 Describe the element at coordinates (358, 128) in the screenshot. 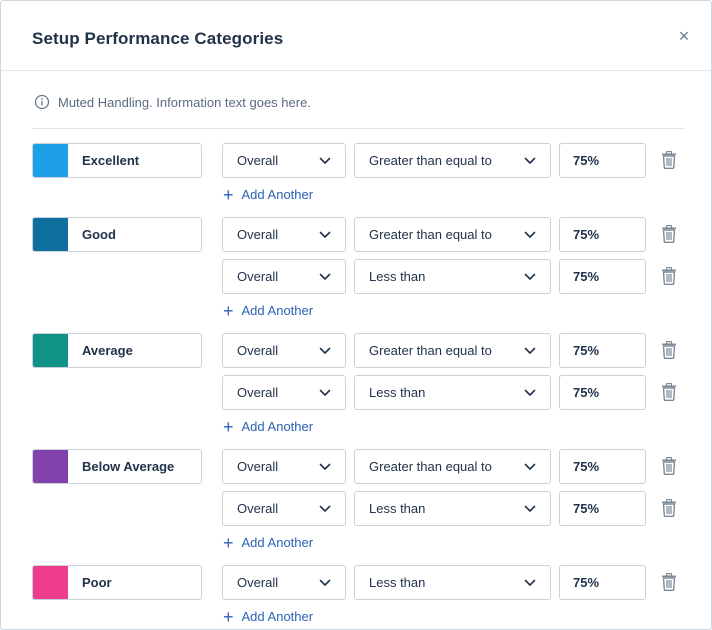

I see `divider` at that location.